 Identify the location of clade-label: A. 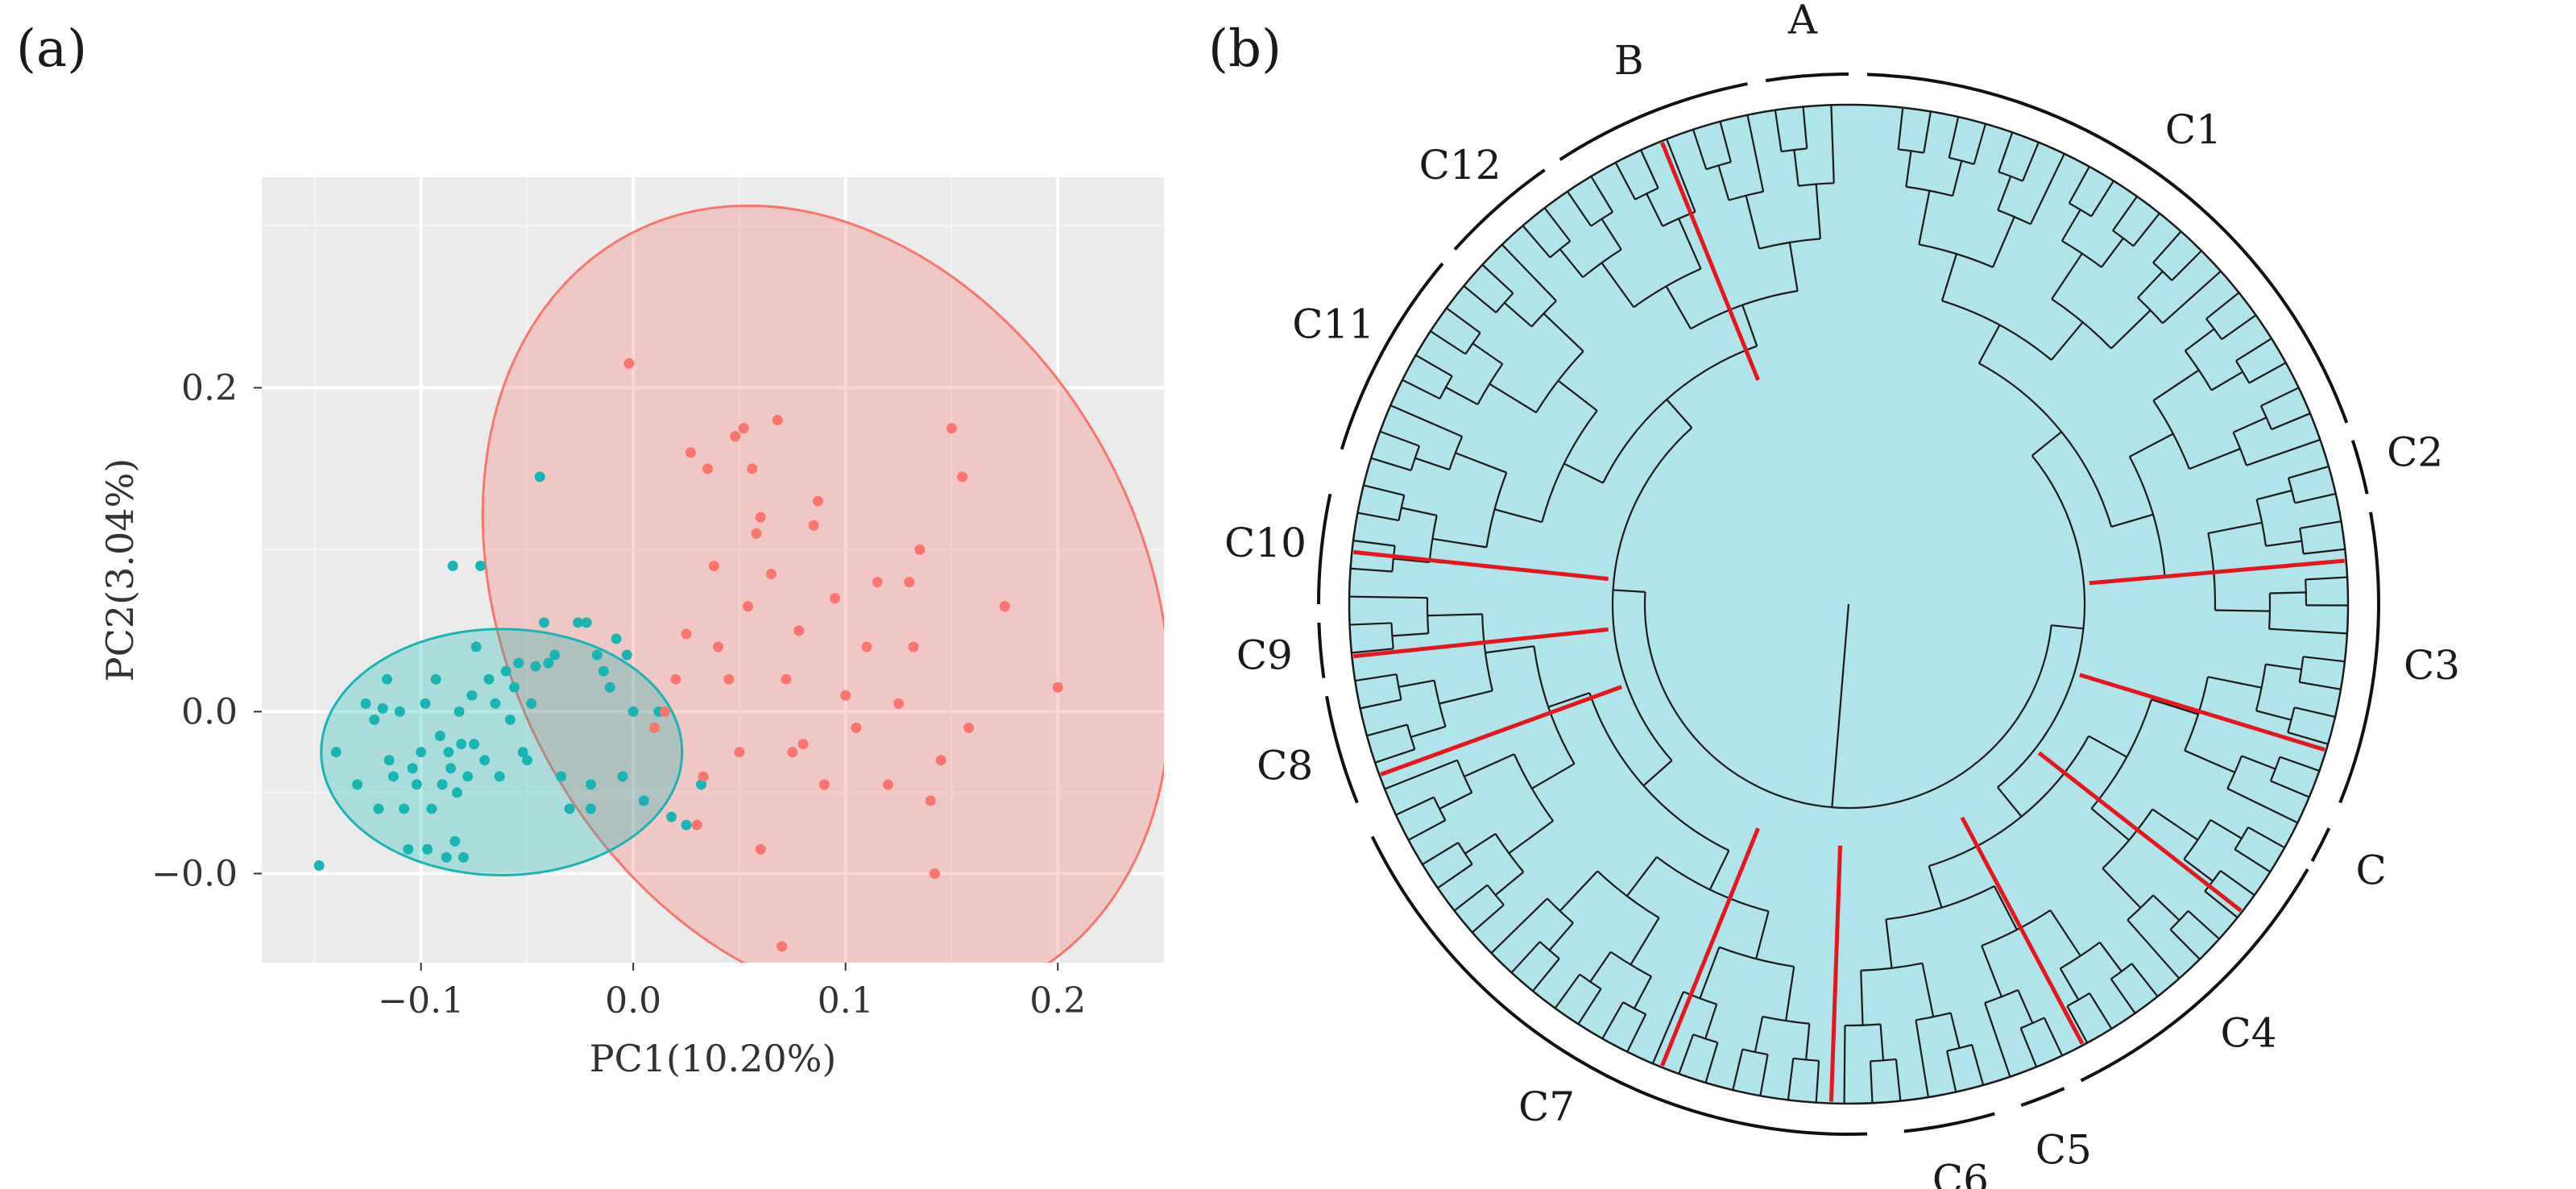
(1802, 21).